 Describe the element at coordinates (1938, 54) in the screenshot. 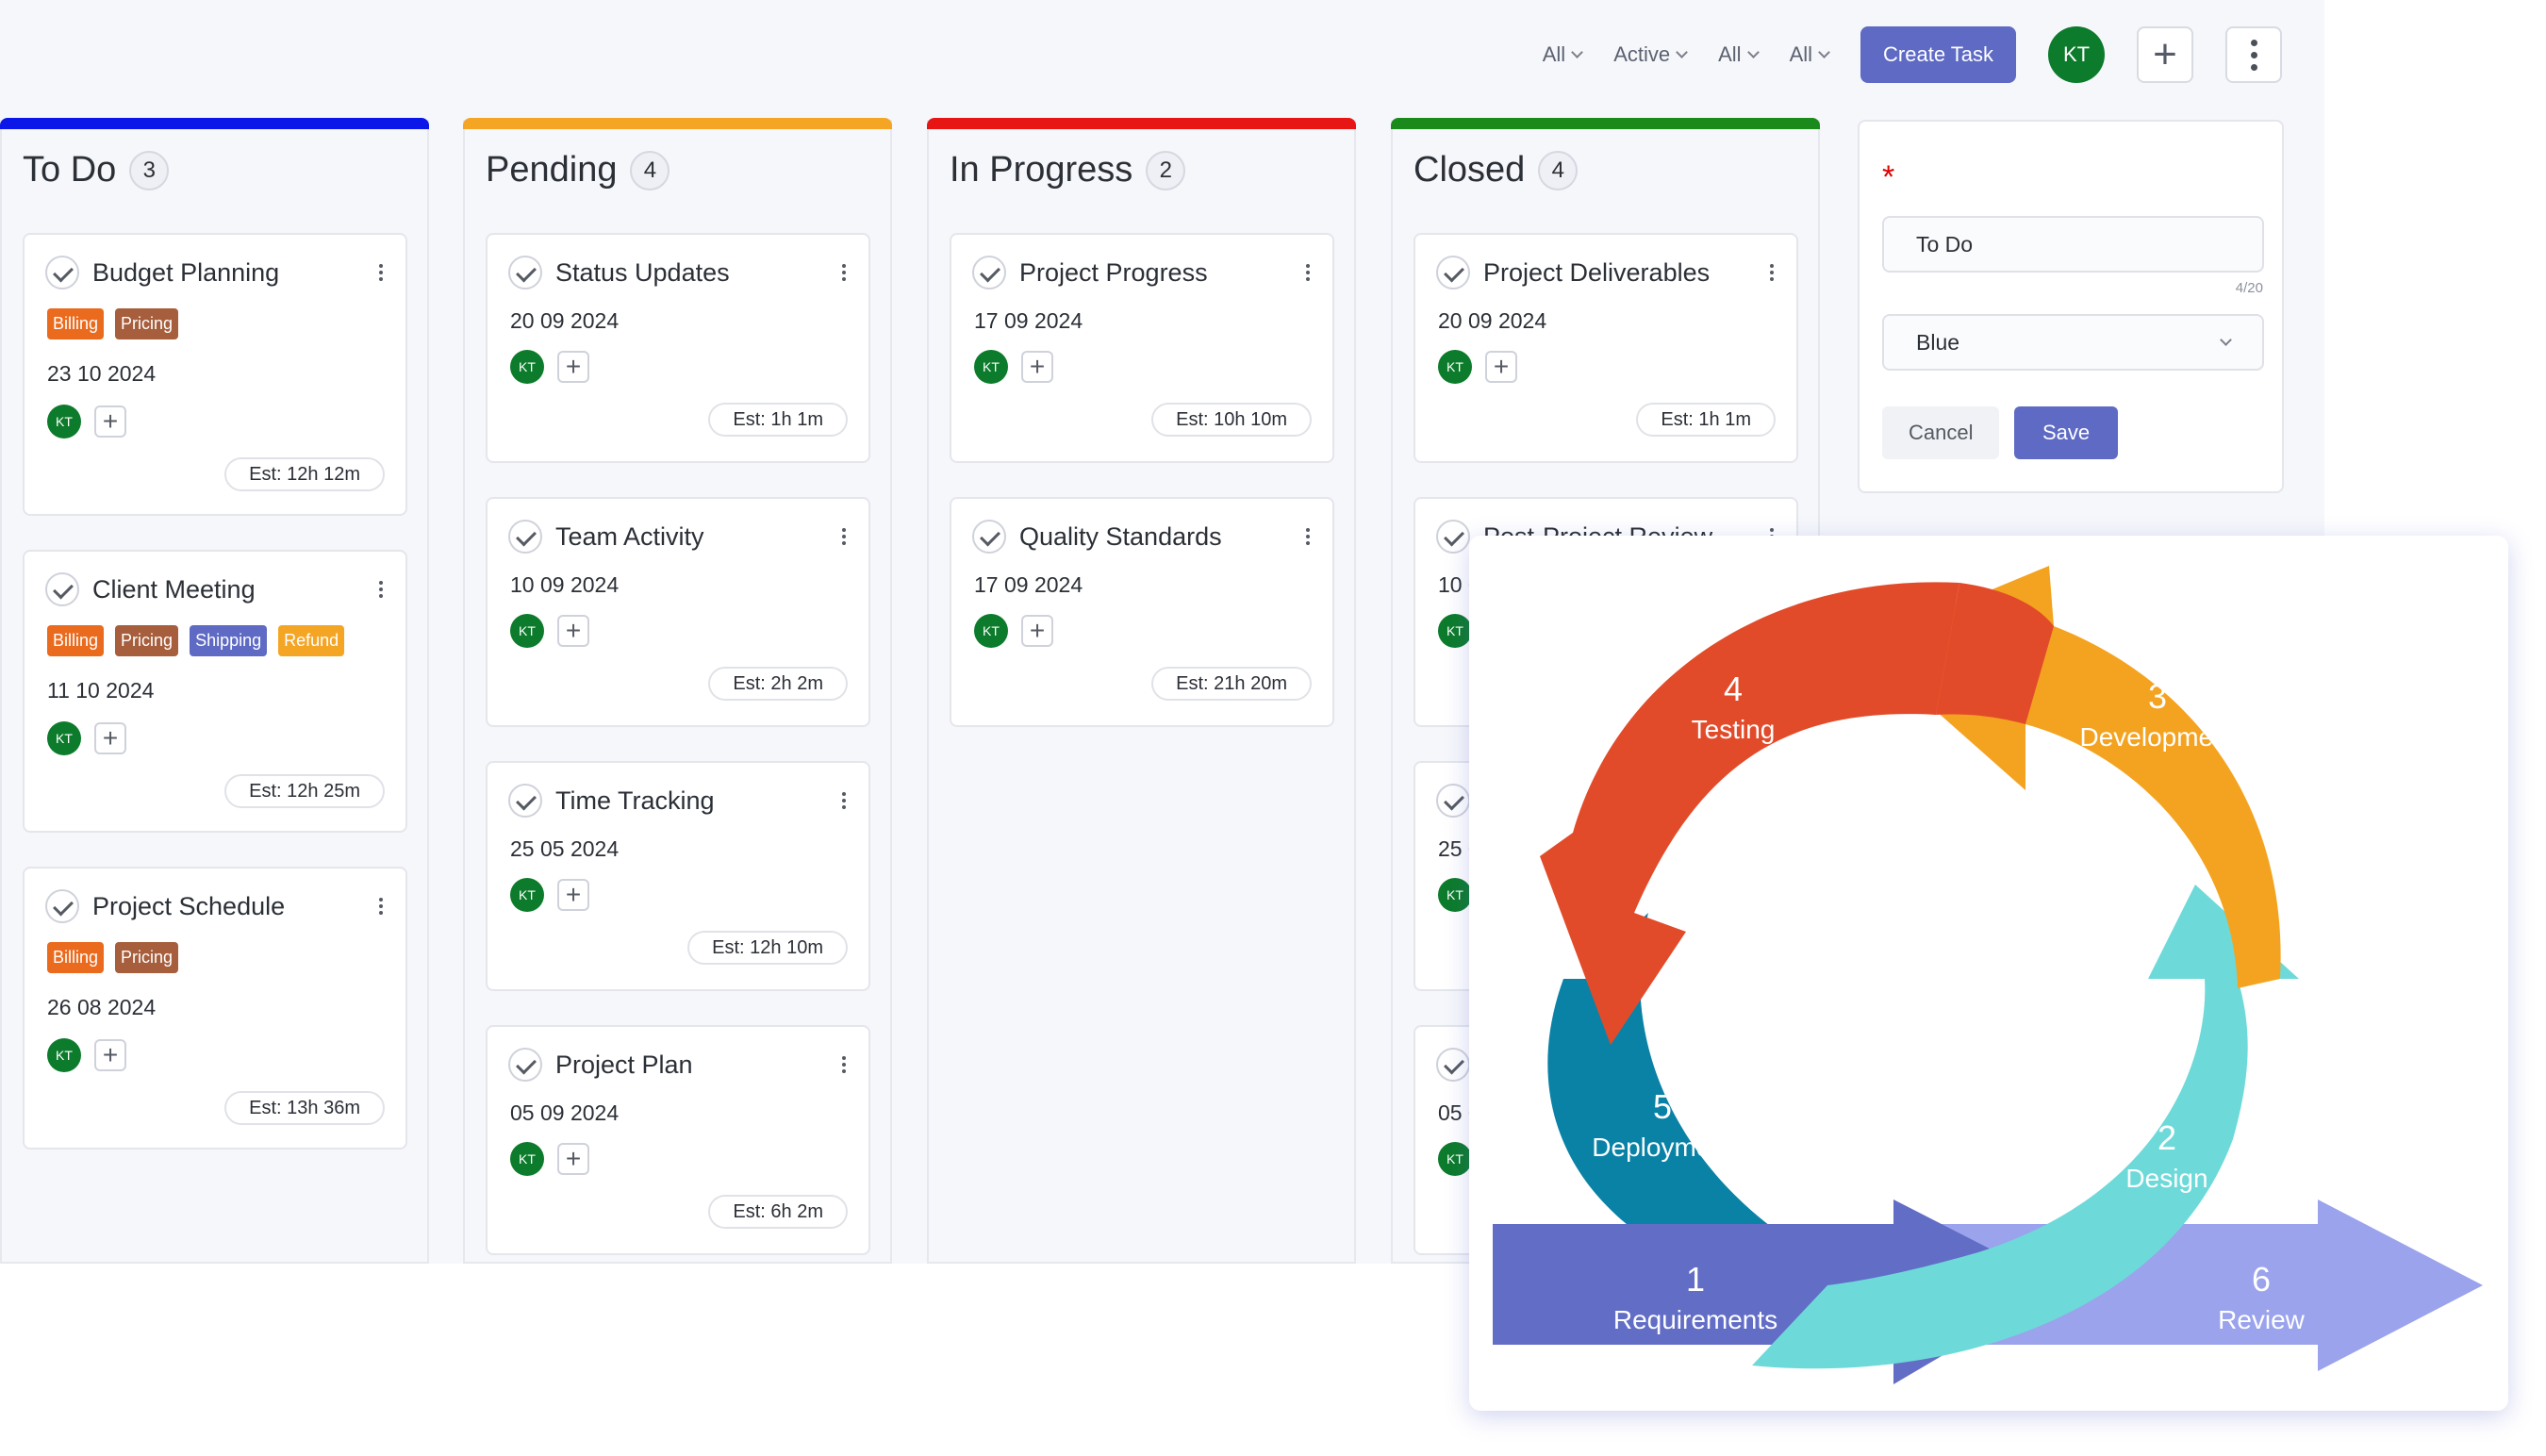

I see `create-task-button: Create Task` at that location.